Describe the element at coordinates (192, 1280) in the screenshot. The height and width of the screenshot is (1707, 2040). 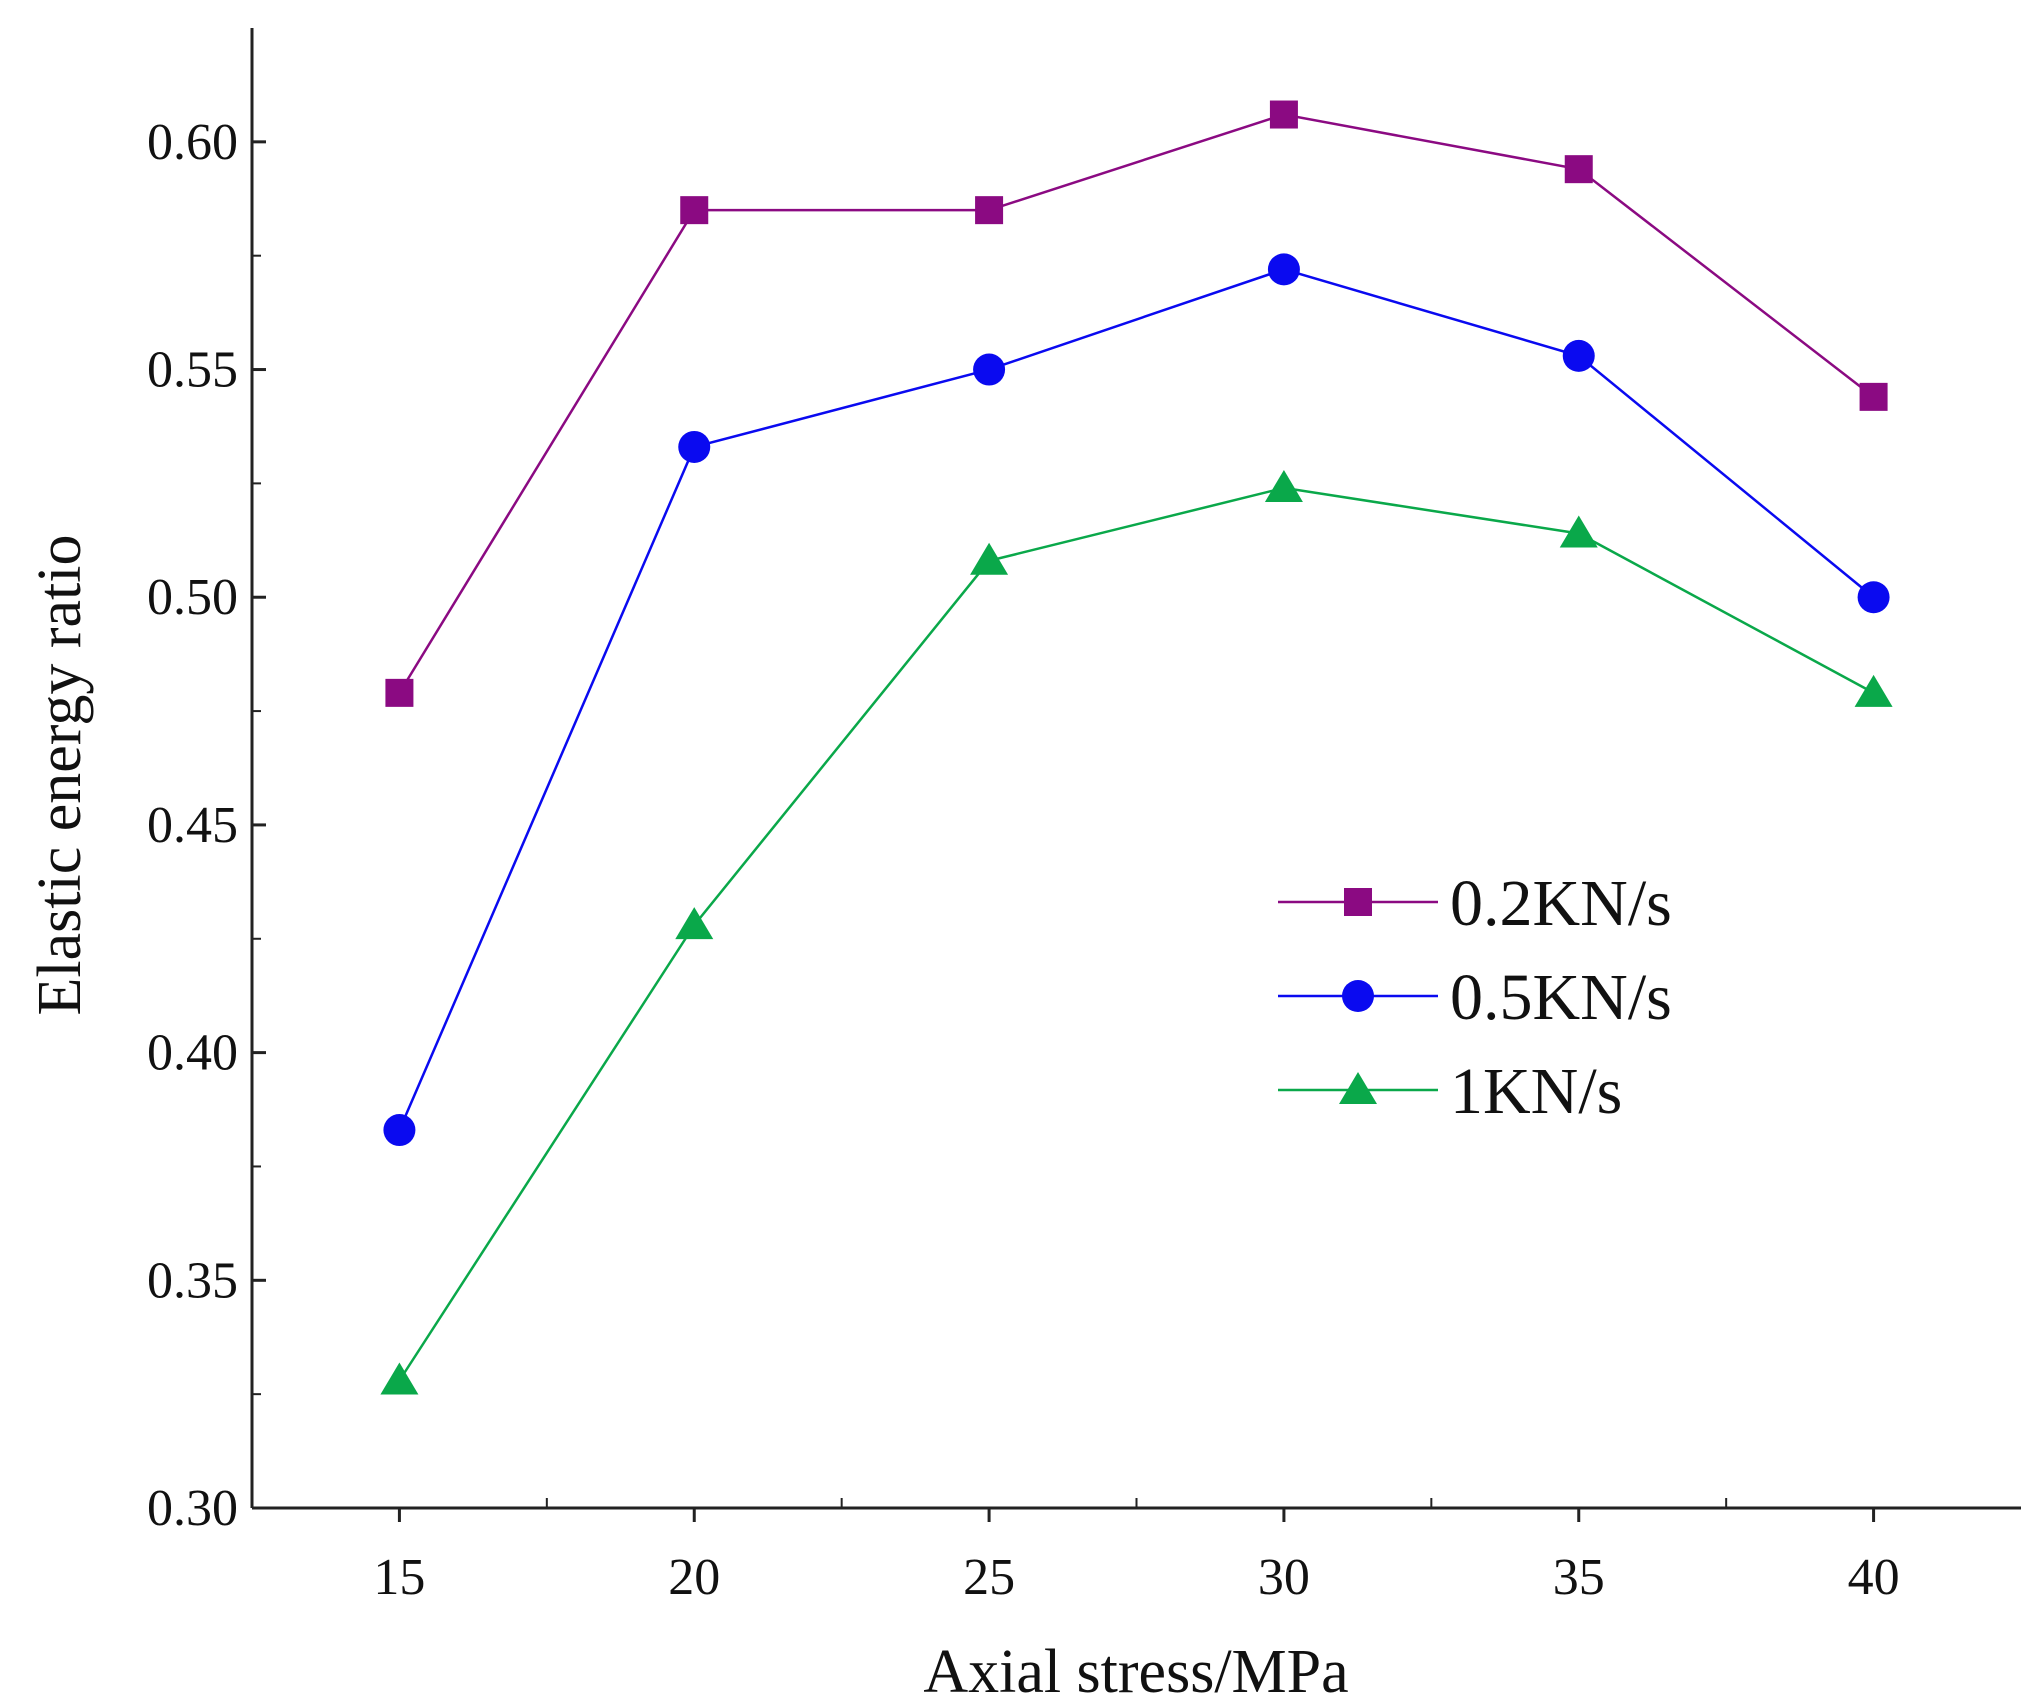
I see `y-tick-label: 0.35` at that location.